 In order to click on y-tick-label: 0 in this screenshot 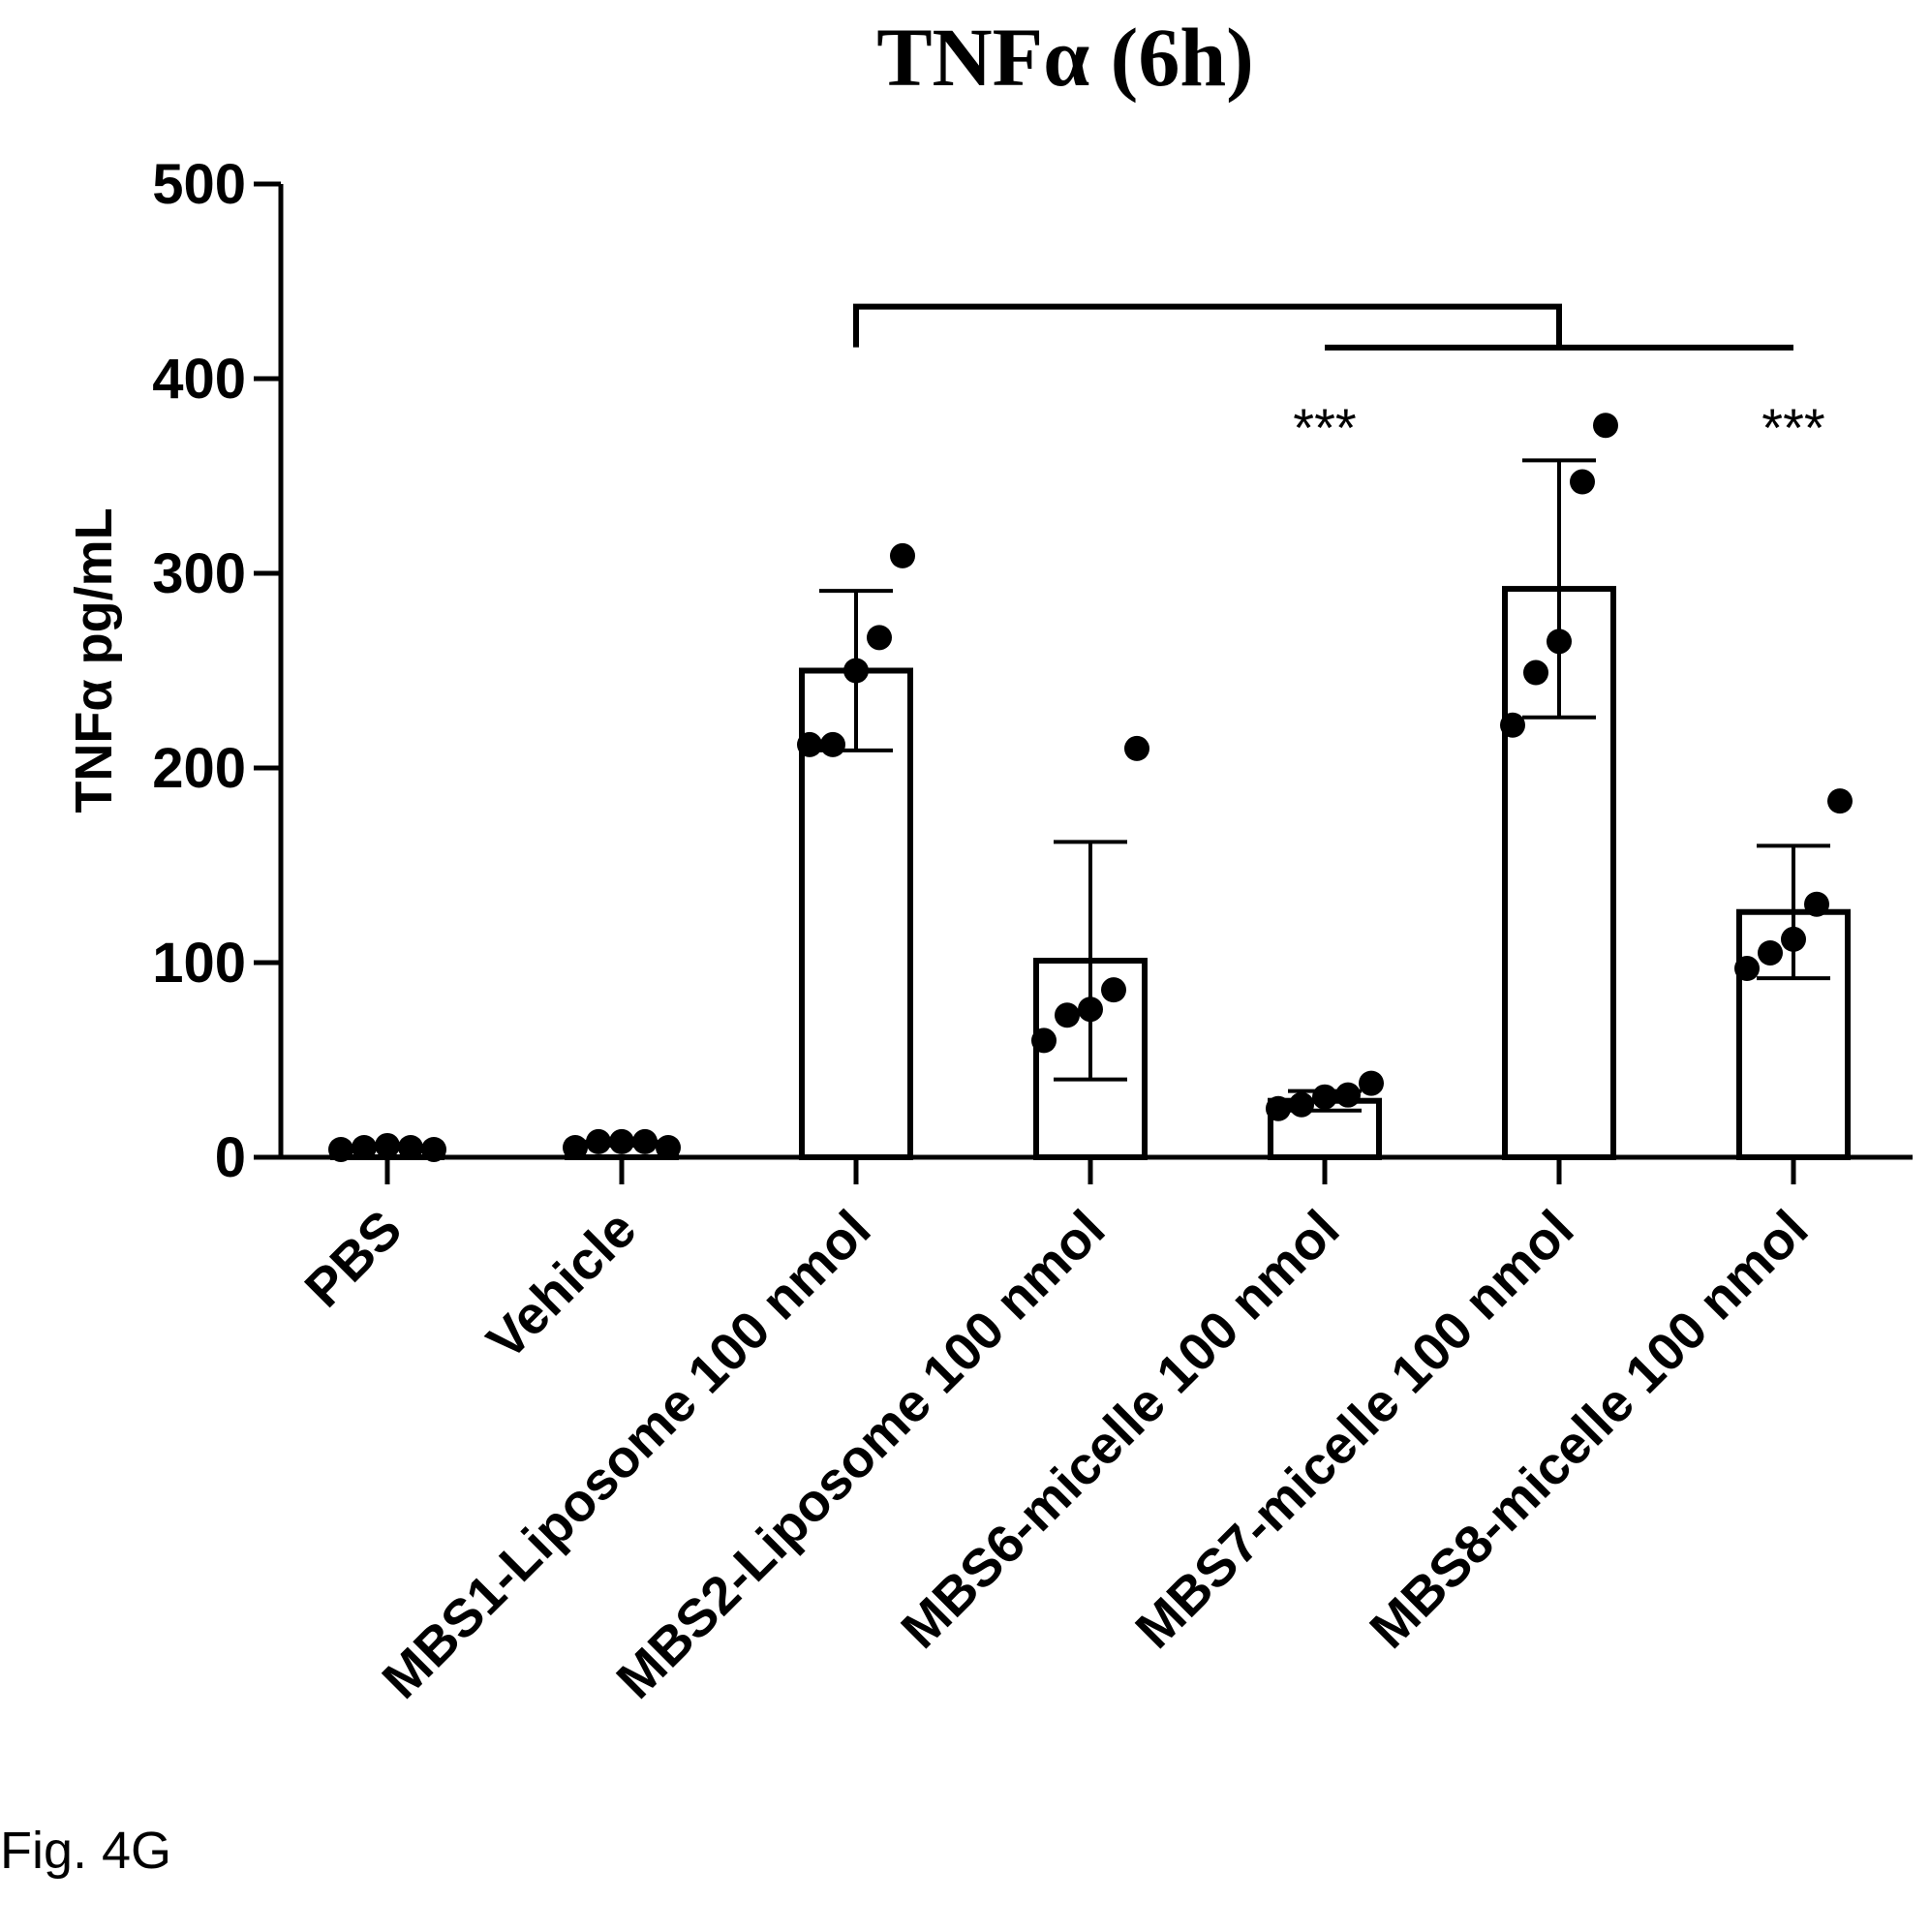, I will do `click(231, 1157)`.